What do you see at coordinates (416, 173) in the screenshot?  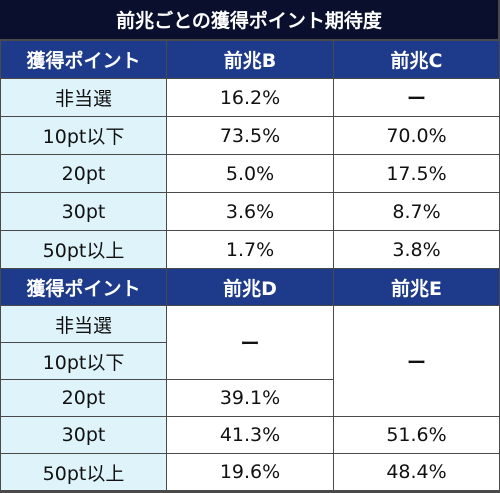 I see `cell-value: 17.5%` at bounding box center [416, 173].